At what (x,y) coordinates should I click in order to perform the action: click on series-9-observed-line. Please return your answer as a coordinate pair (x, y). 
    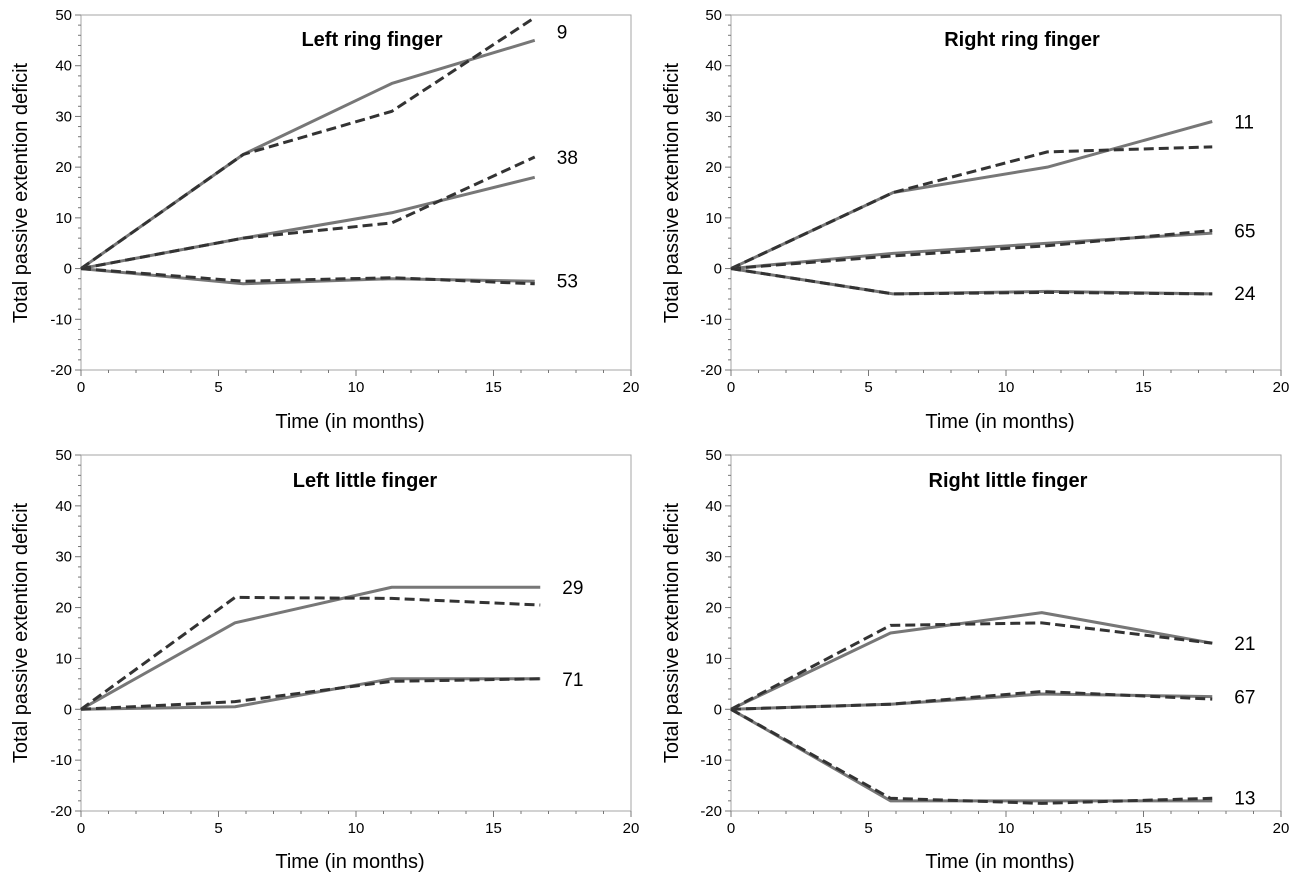
    Looking at the image, I should click on (308, 154).